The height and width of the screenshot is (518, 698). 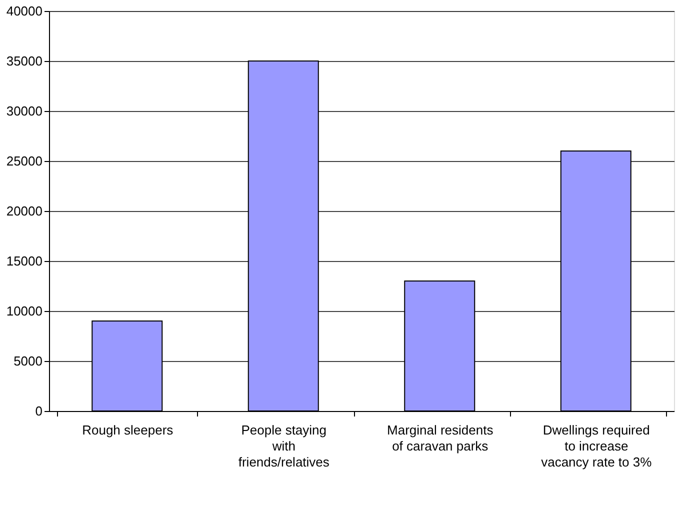 I want to click on x-tick-label: Marginal residents of caravan parks, so click(x=440, y=438).